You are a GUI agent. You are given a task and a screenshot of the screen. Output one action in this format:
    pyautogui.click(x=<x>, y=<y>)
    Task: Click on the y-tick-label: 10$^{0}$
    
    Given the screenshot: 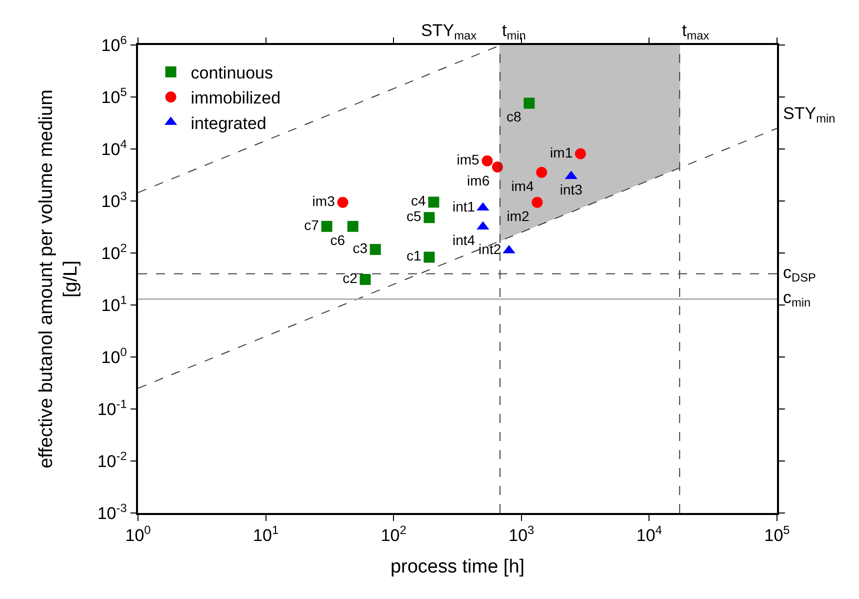 What is the action you would take?
    pyautogui.click(x=114, y=355)
    